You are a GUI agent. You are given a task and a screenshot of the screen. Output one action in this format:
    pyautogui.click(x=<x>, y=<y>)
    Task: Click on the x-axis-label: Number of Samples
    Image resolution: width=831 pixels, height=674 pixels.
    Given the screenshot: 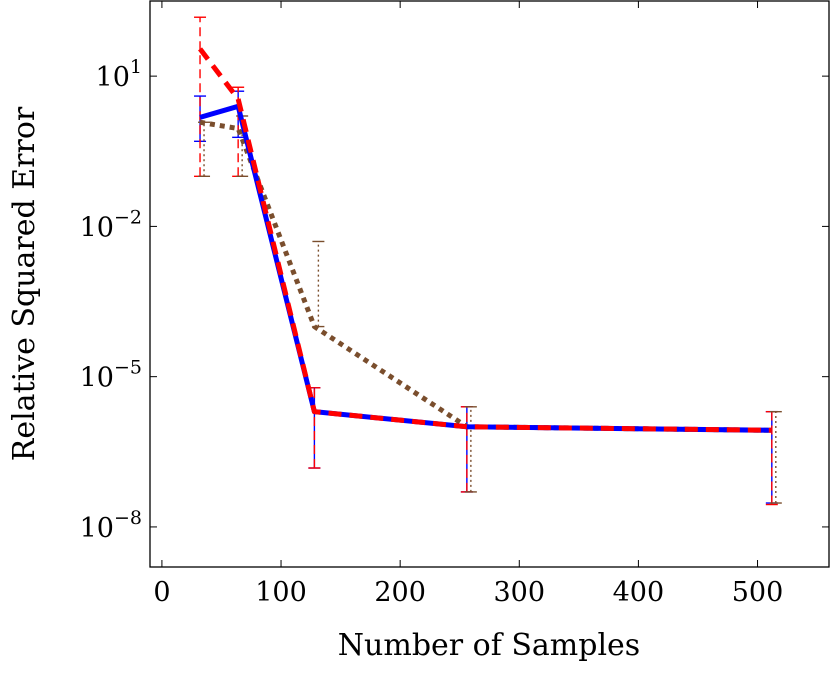 What is the action you would take?
    pyautogui.click(x=489, y=645)
    